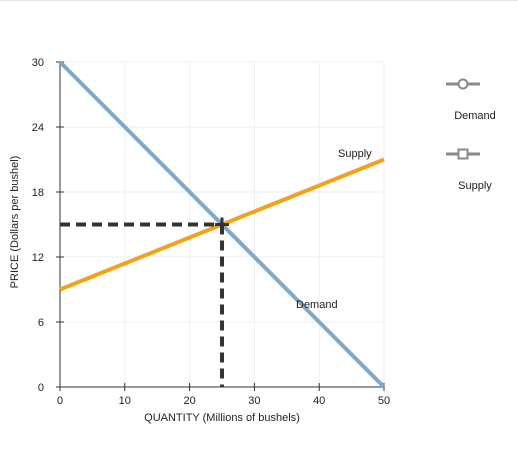  Describe the element at coordinates (15, 222) in the screenshot. I see `y-axis-label: PRICE (Dollars per bushel)` at that location.